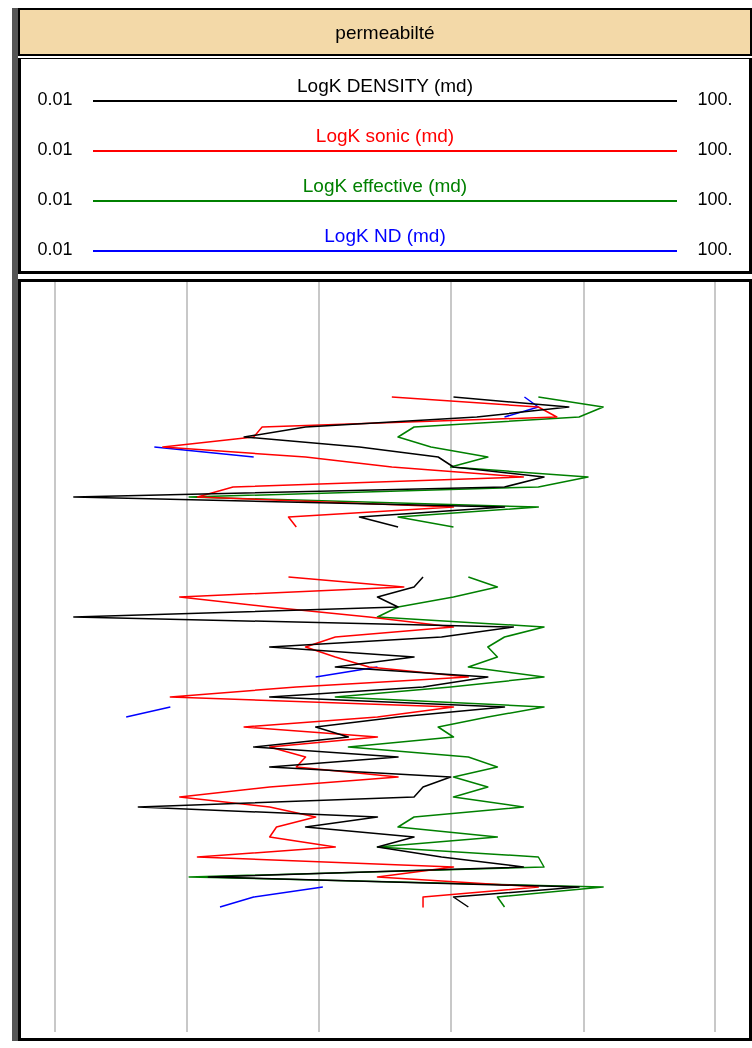 This screenshot has height=1048, width=752. I want to click on text: LogK sonic (md), so click(385, 135).